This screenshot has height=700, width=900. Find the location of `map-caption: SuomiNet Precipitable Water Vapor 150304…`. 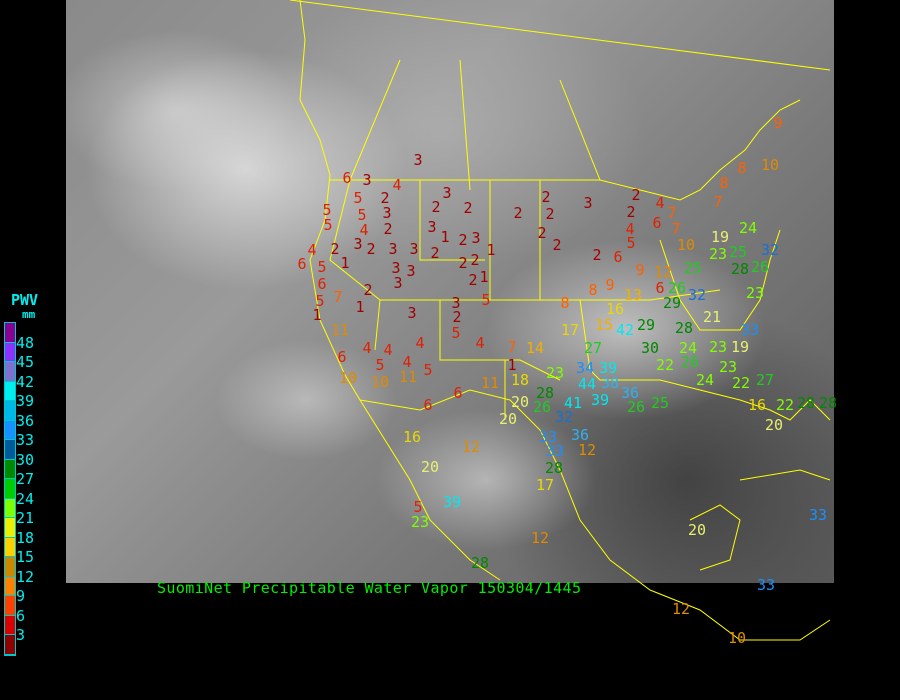

map-caption: SuomiNet Precipitable Water Vapor 150304… is located at coordinates (369, 588).